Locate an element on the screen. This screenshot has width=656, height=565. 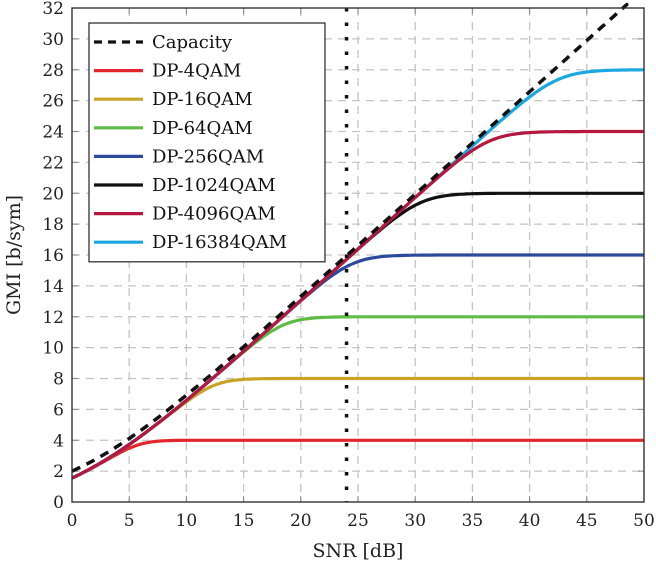
y-tick-label: 14 is located at coordinates (53, 287).